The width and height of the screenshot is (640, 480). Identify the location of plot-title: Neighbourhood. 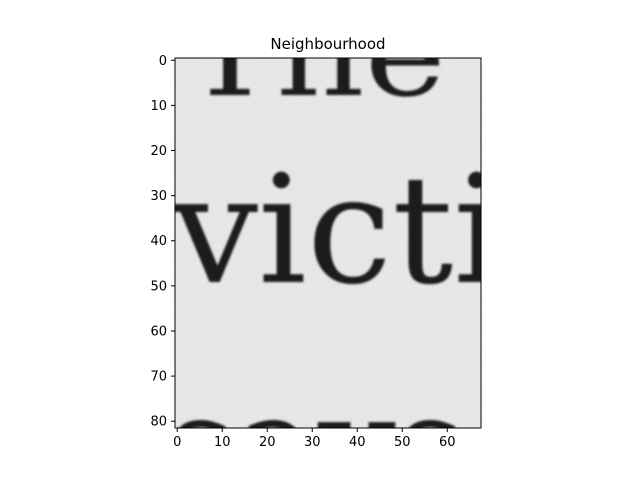
(327, 44).